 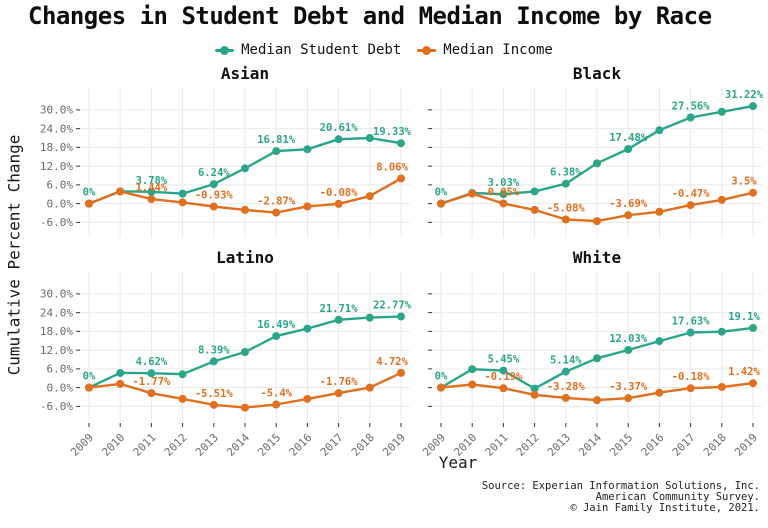 What do you see at coordinates (56, 331) in the screenshot?
I see `y-tick-label: 18.0%` at bounding box center [56, 331].